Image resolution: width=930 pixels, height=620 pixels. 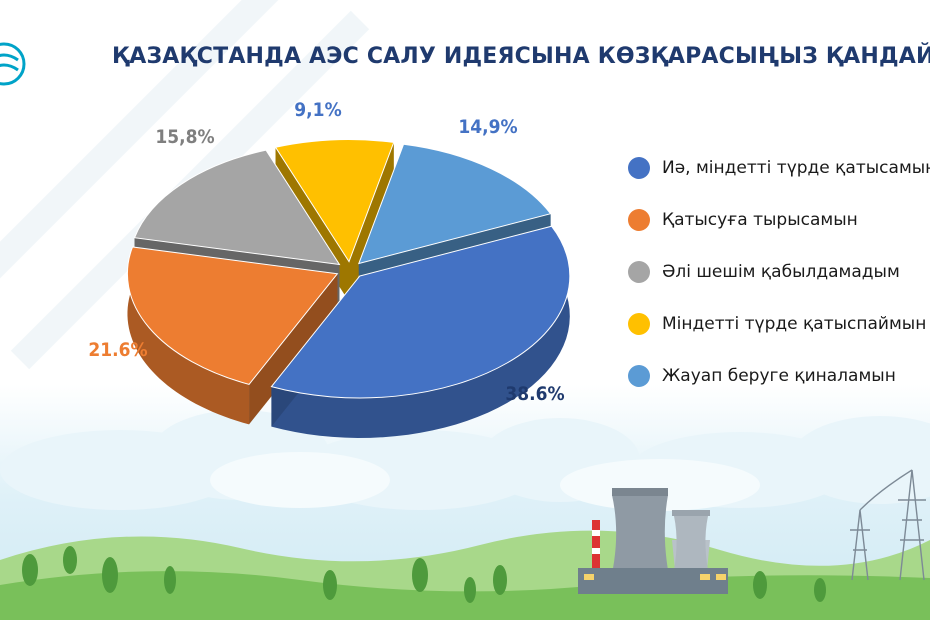 I want to click on legend-label: Иә, міндетті түрде қатысамын, so click(x=796, y=168).